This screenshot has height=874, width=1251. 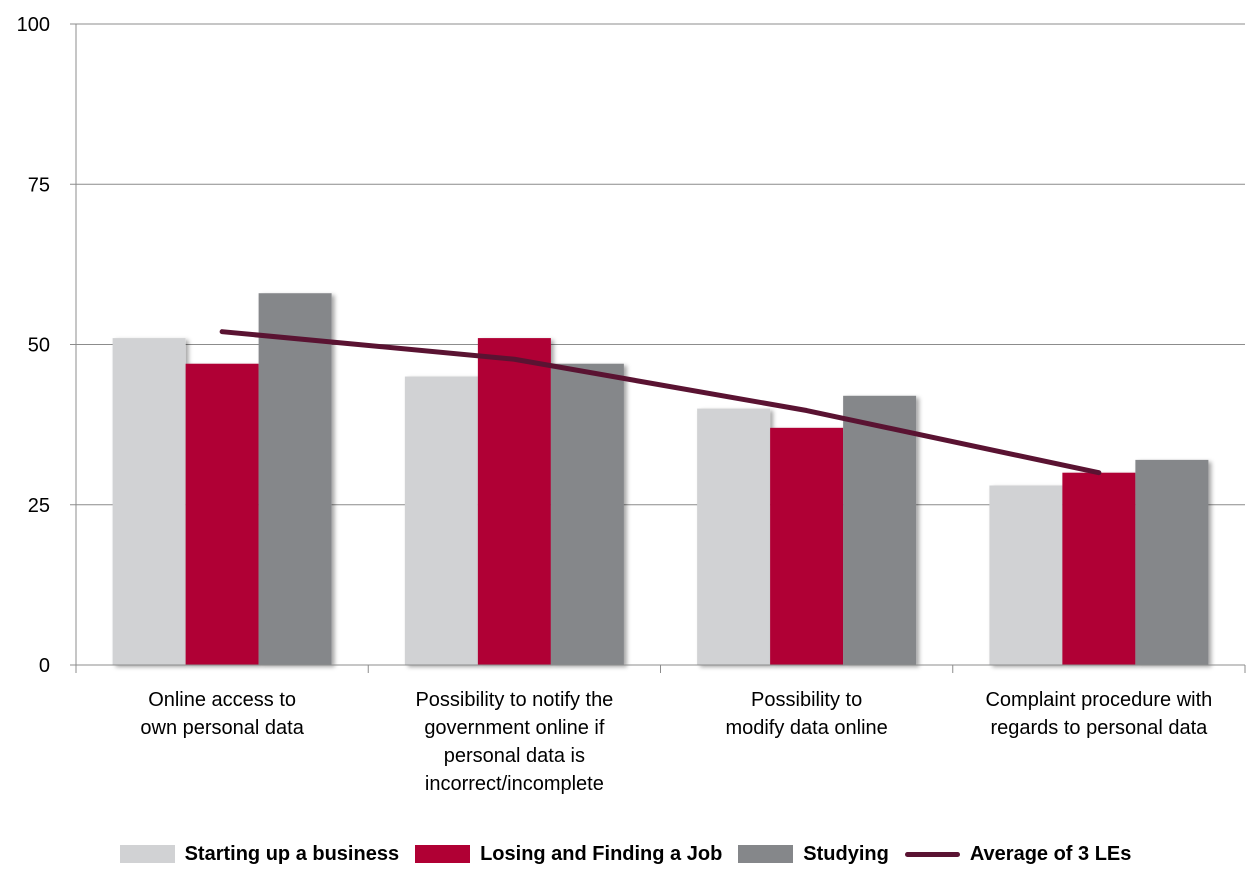 What do you see at coordinates (806, 714) in the screenshot?
I see `category-label: Possibility to modify data online` at bounding box center [806, 714].